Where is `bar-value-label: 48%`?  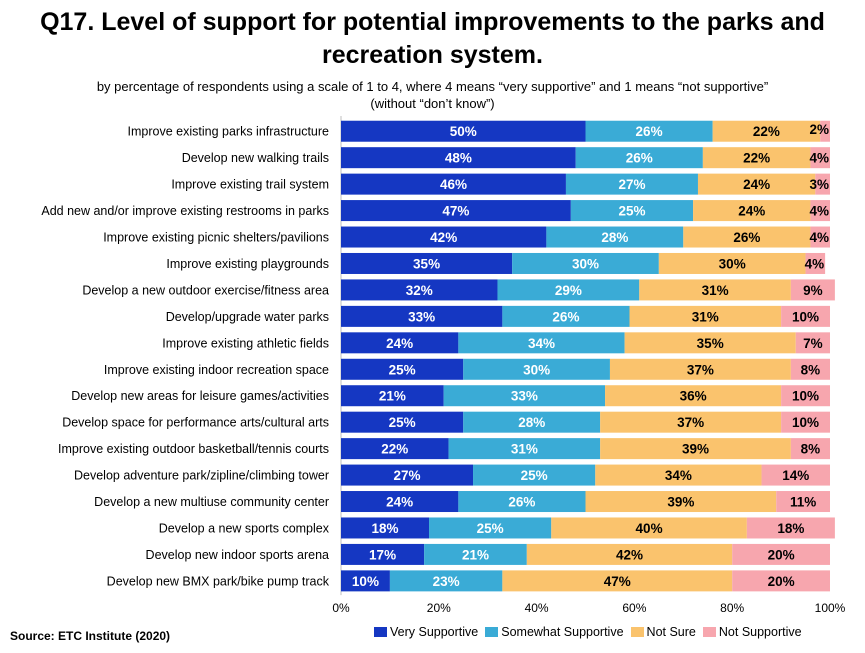
bar-value-label: 48% is located at coordinates (458, 158).